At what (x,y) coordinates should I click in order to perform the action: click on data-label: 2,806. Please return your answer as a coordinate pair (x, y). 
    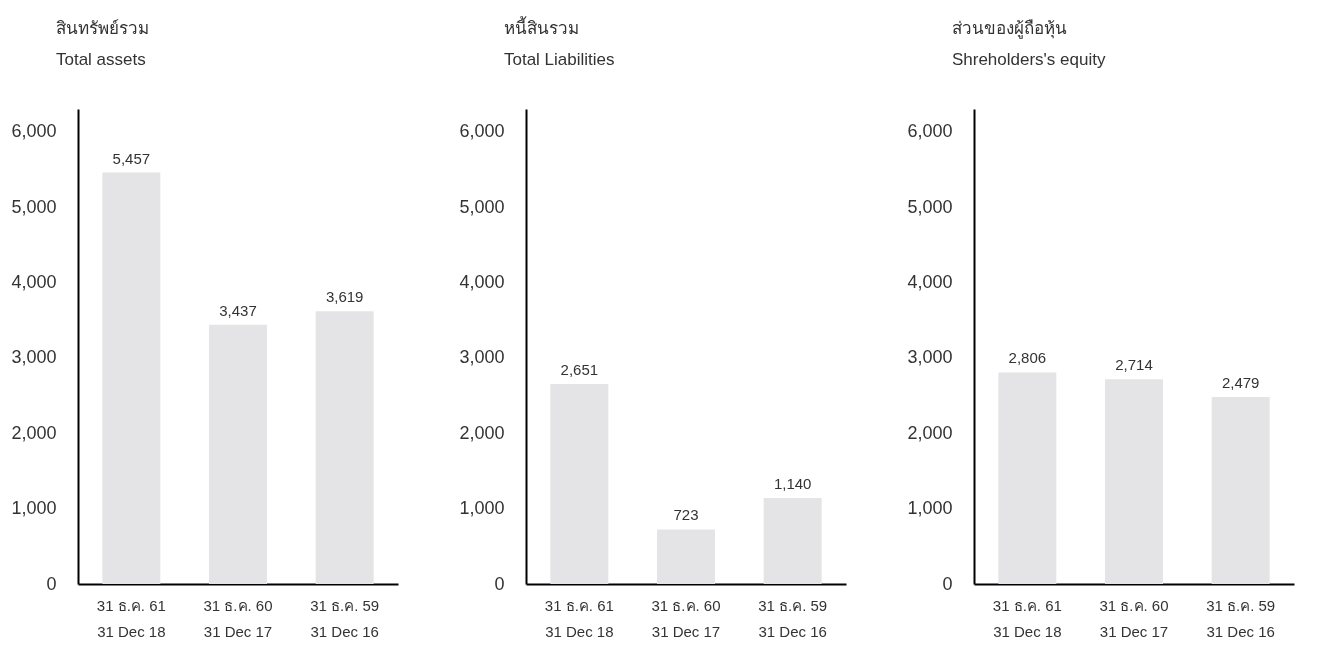
    Looking at the image, I should click on (1027, 358).